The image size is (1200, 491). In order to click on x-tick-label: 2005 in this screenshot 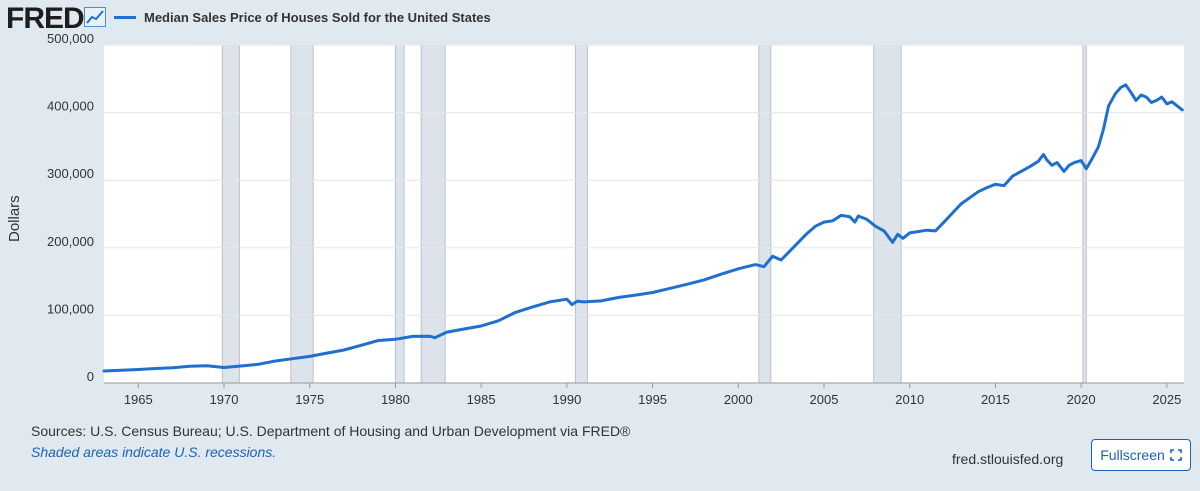, I will do `click(824, 399)`.